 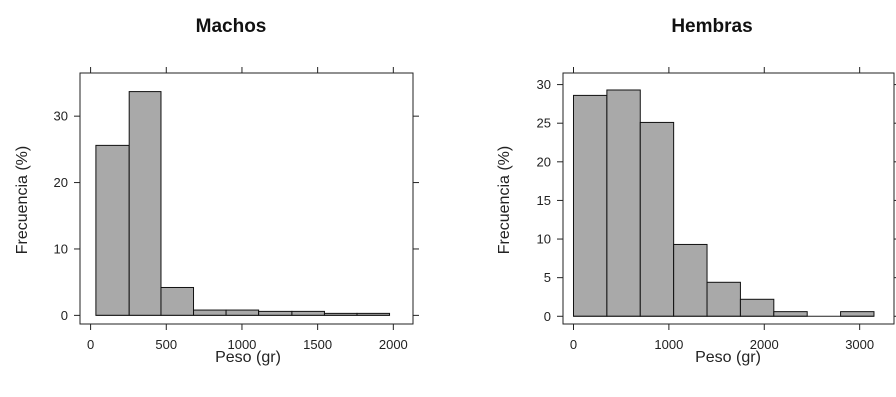 I want to click on y-tick-label: 15, so click(x=544, y=200).